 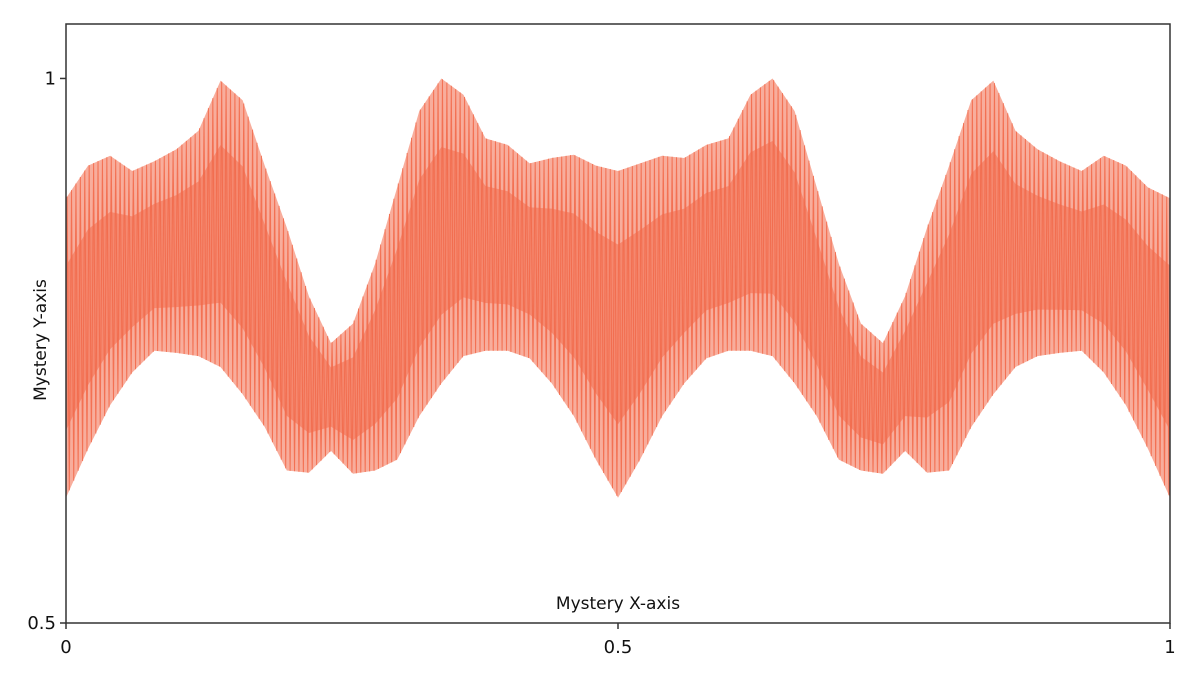 What do you see at coordinates (1169, 647) in the screenshot?
I see `x-tick-label: 1` at bounding box center [1169, 647].